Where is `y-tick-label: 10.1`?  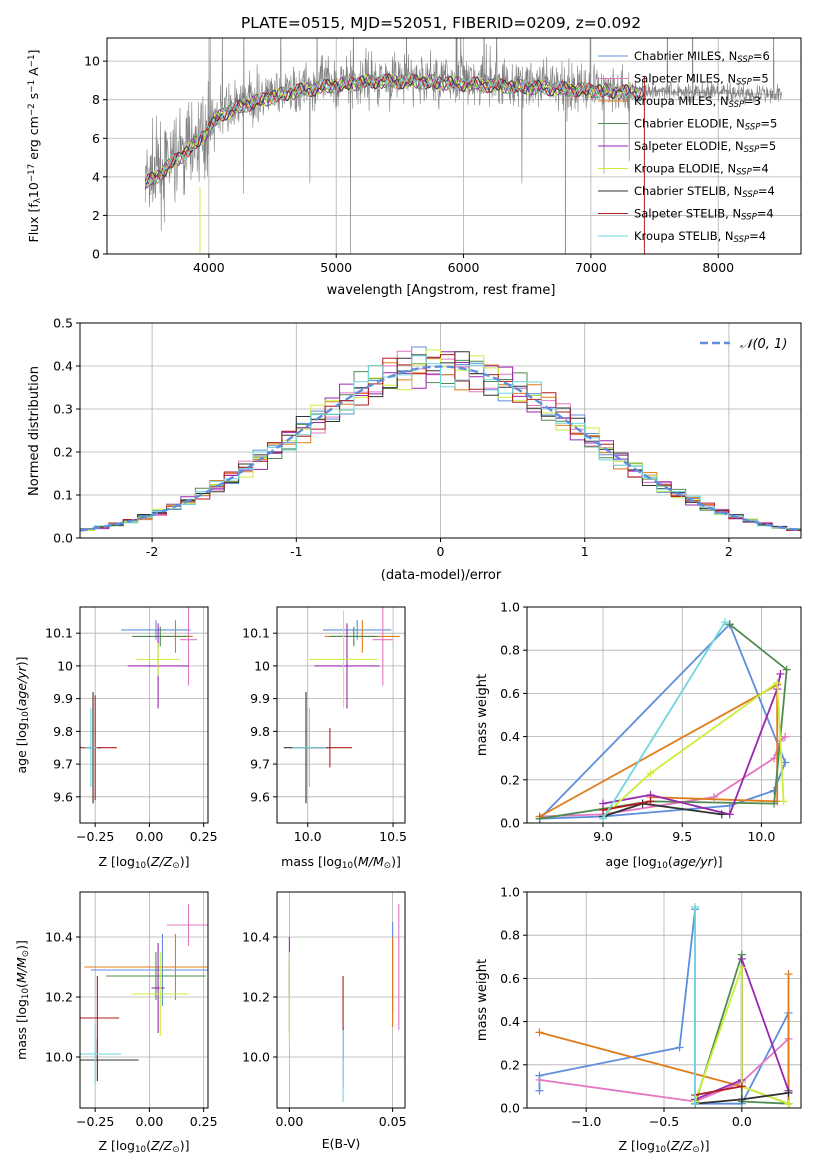
y-tick-label: 10.1 is located at coordinates (59, 633).